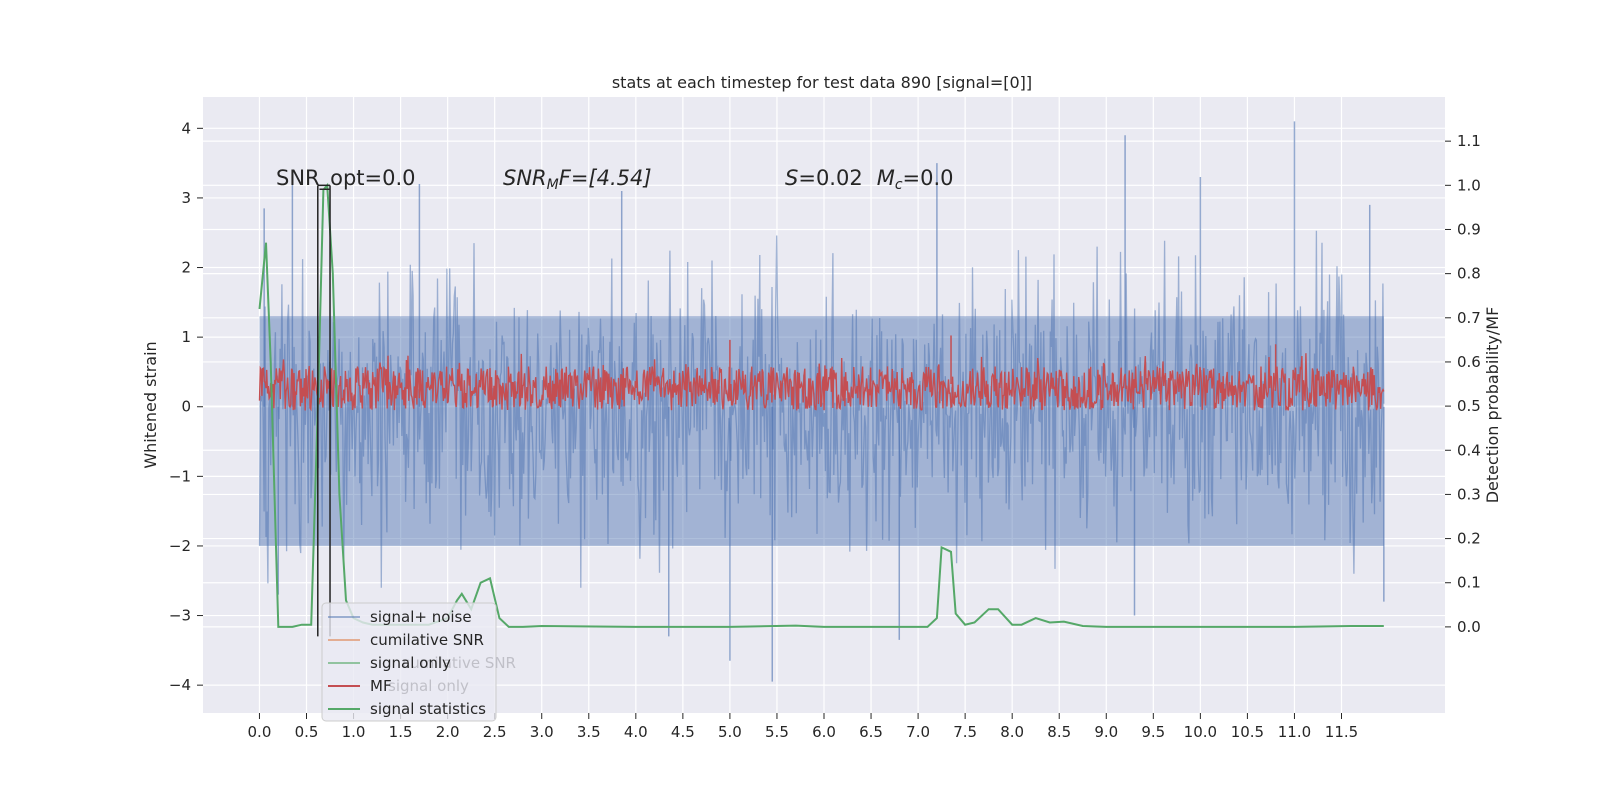 The height and width of the screenshot is (800, 1600). What do you see at coordinates (824, 732) in the screenshot?
I see `x-tick-label: 6.0` at bounding box center [824, 732].